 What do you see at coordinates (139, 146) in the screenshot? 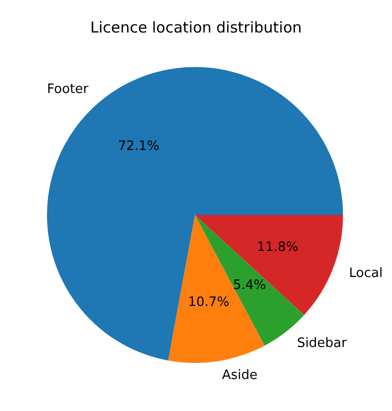
I see `data-label: 72.1%` at bounding box center [139, 146].